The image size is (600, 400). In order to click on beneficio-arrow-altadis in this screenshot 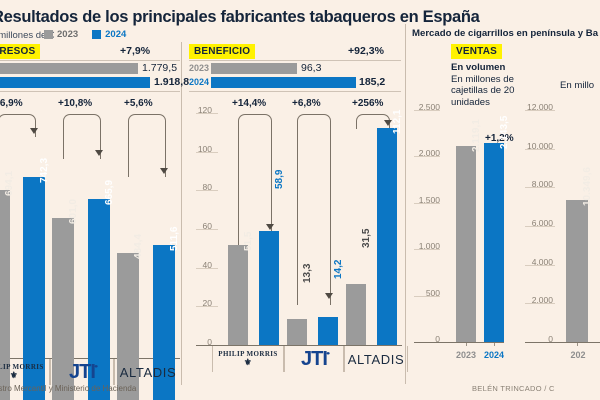, I will do `click(387, 123)`.